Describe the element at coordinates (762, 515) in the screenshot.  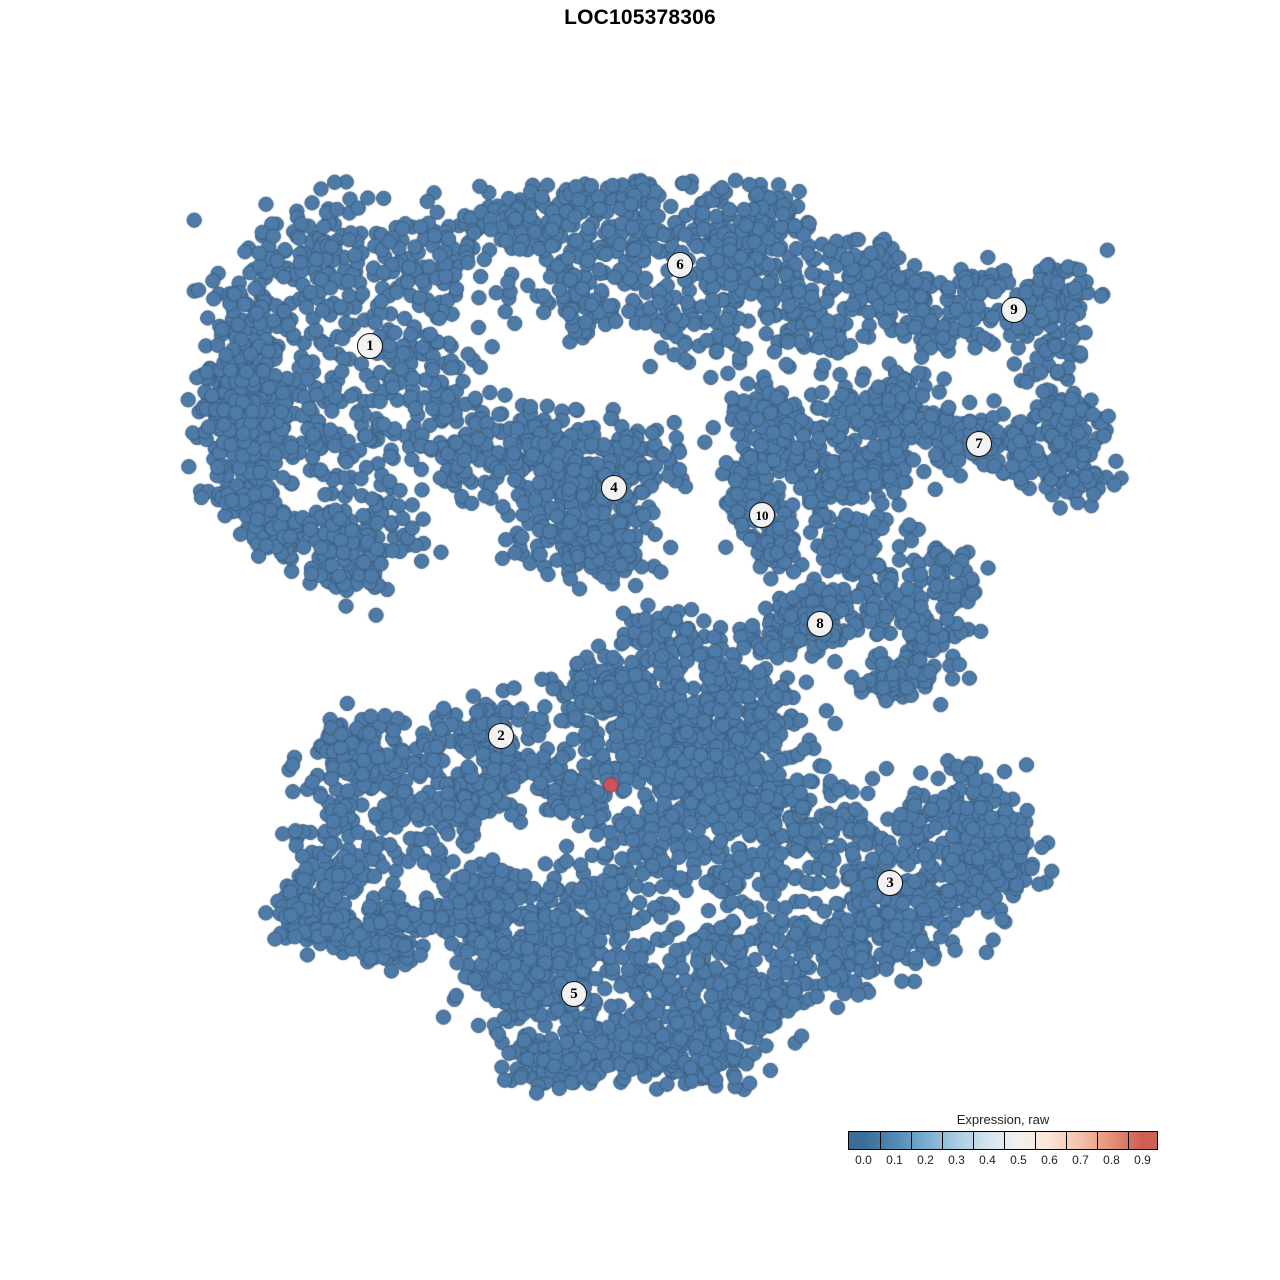
I see `cluster-label-10: 10` at that location.